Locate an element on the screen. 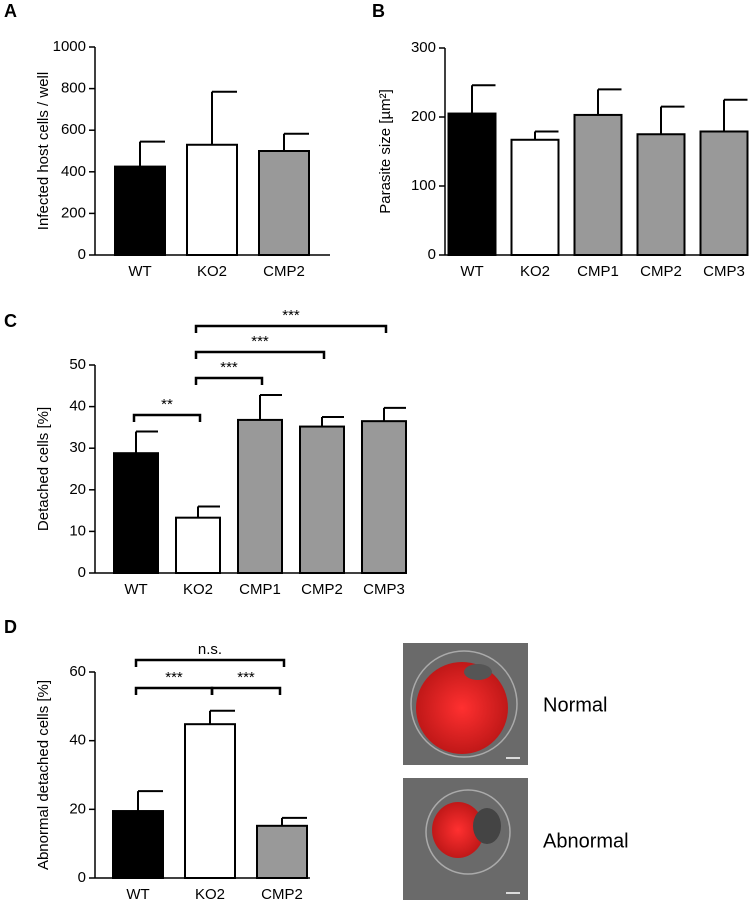  image-label: Abnormal is located at coordinates (586, 841).